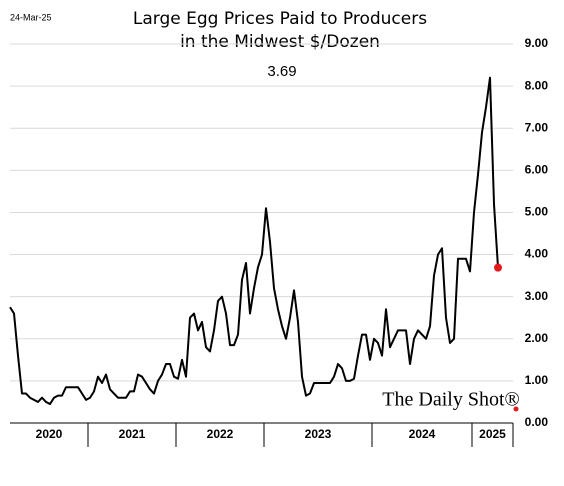  I want to click on x-tick-label: 2020, so click(49, 434).